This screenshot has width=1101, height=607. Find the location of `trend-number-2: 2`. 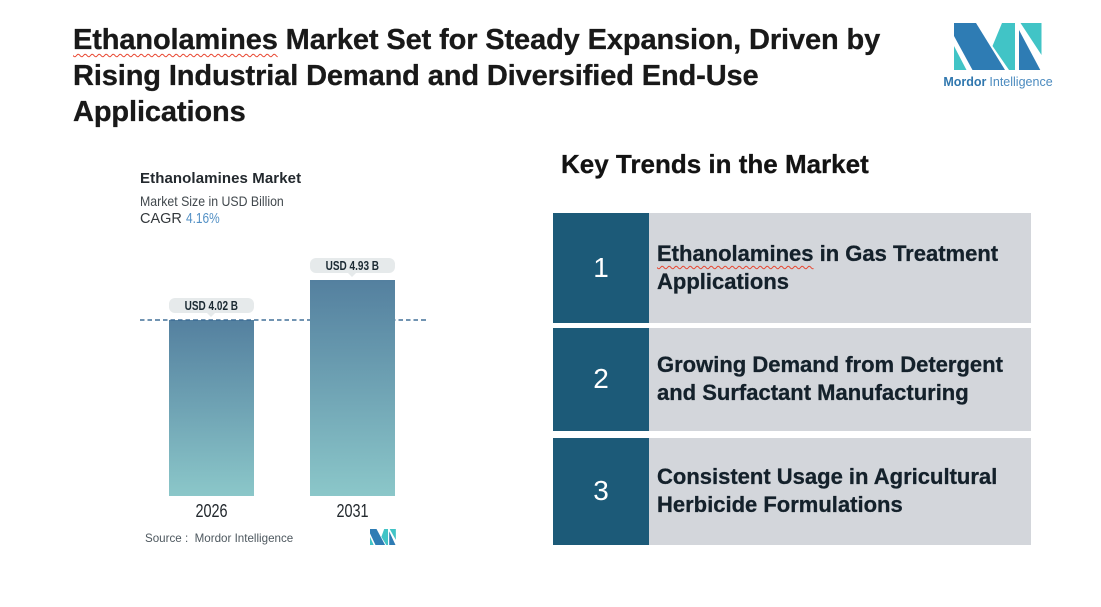

trend-number-2: 2 is located at coordinates (601, 379).